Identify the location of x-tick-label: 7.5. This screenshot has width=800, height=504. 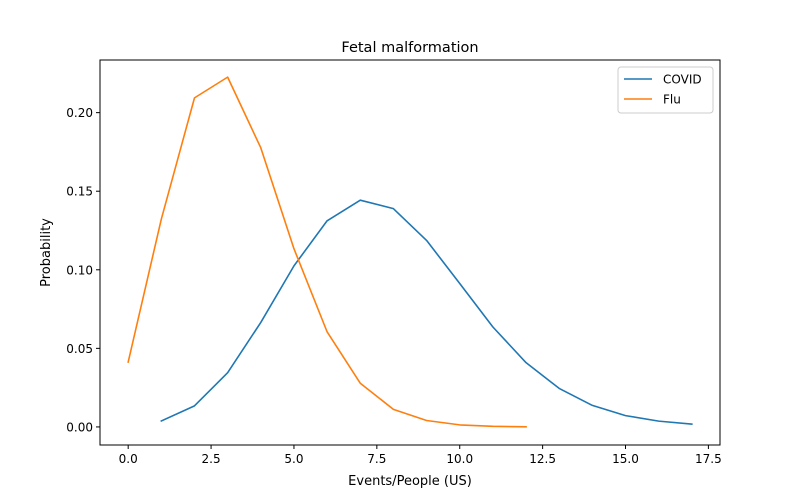
(376, 459).